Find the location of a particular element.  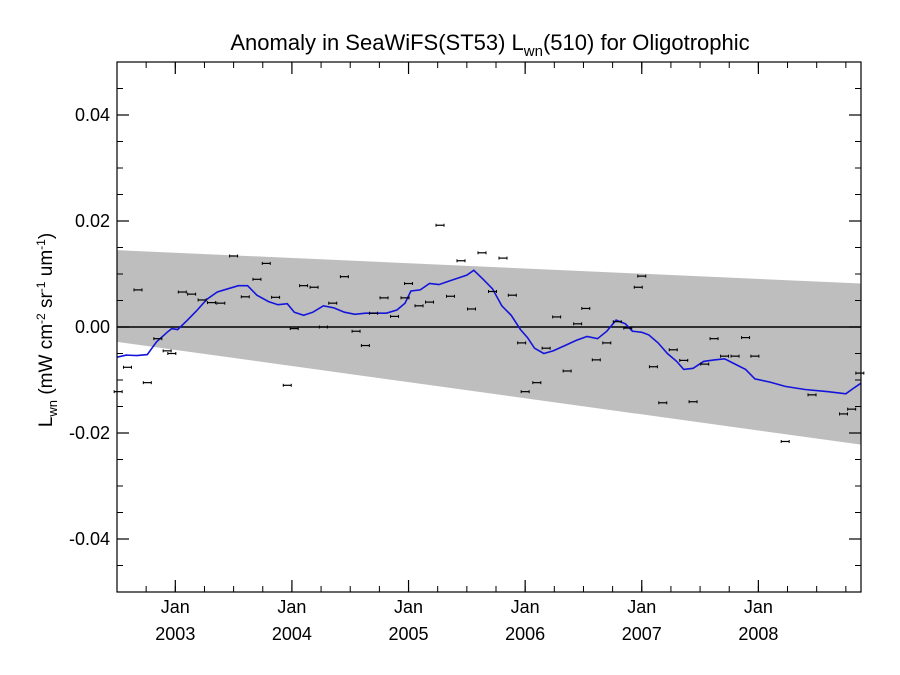

x-tick-year-label: 2005 is located at coordinates (409, 634).